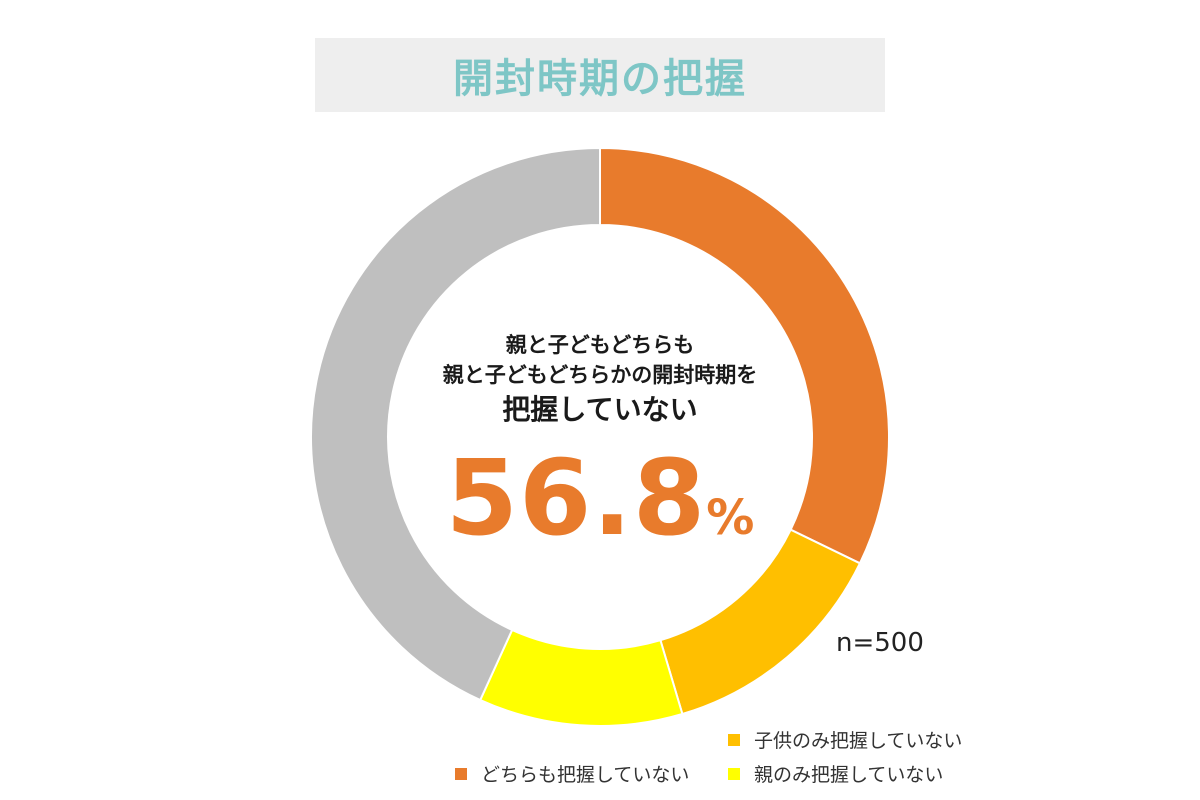 The height and width of the screenshot is (800, 1200). I want to click on center-caption: 親と子どもどちらも 親と子どもどちらかの開封時期を 把握していない, so click(600, 380).